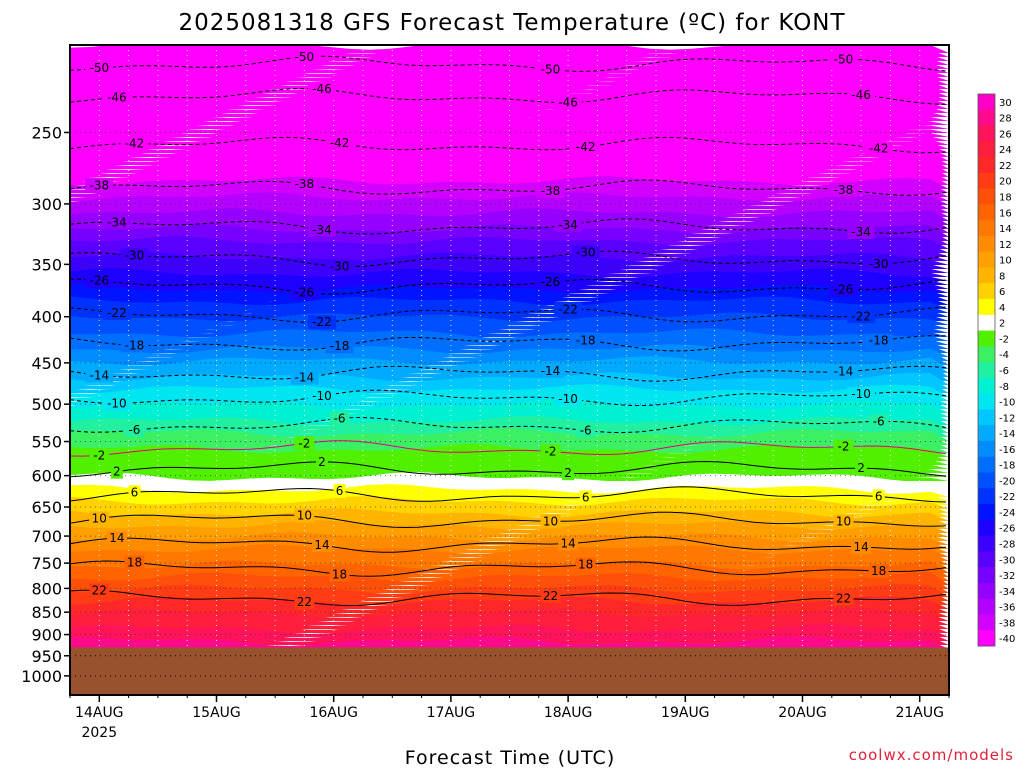 Image resolution: width=1024 pixels, height=768 pixels. I want to click on y-tick-label: 300, so click(46, 204).